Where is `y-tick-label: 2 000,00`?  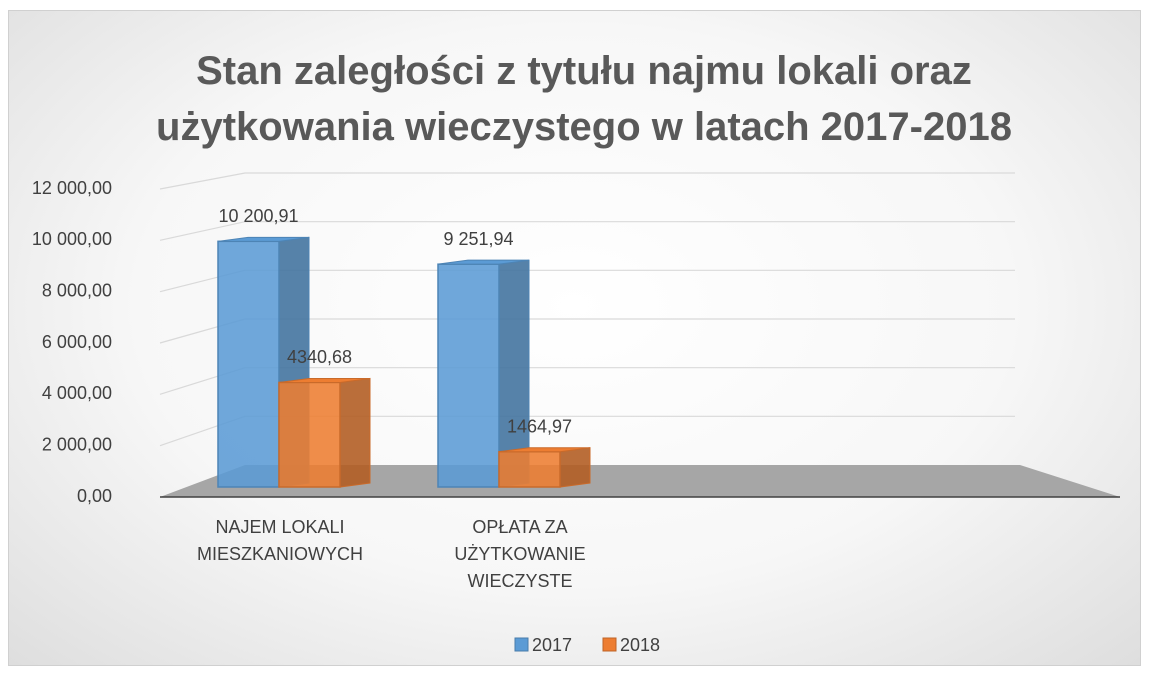
y-tick-label: 2 000,00 is located at coordinates (77, 444).